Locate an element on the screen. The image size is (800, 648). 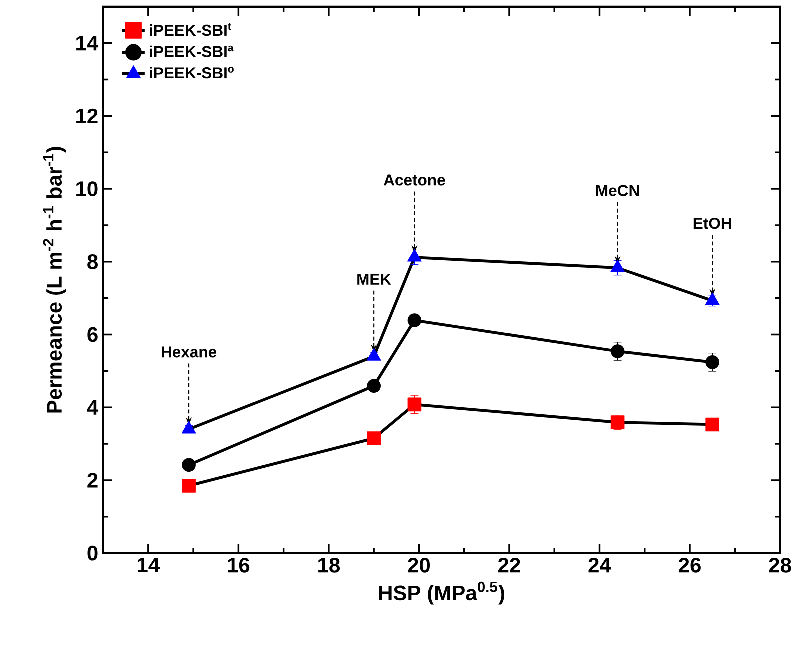
x-tick-label: 14 is located at coordinates (149, 565).